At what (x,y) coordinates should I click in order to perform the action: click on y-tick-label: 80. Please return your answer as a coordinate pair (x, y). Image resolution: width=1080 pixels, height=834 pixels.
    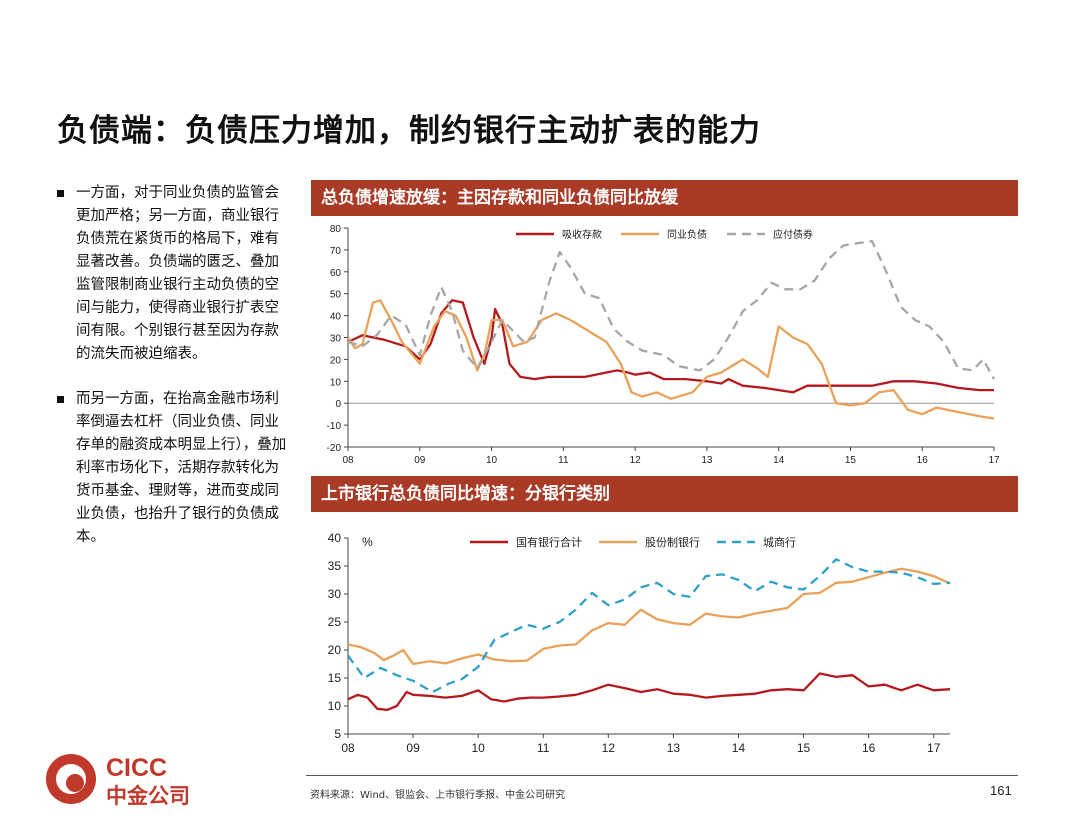
    Looking at the image, I should click on (336, 229).